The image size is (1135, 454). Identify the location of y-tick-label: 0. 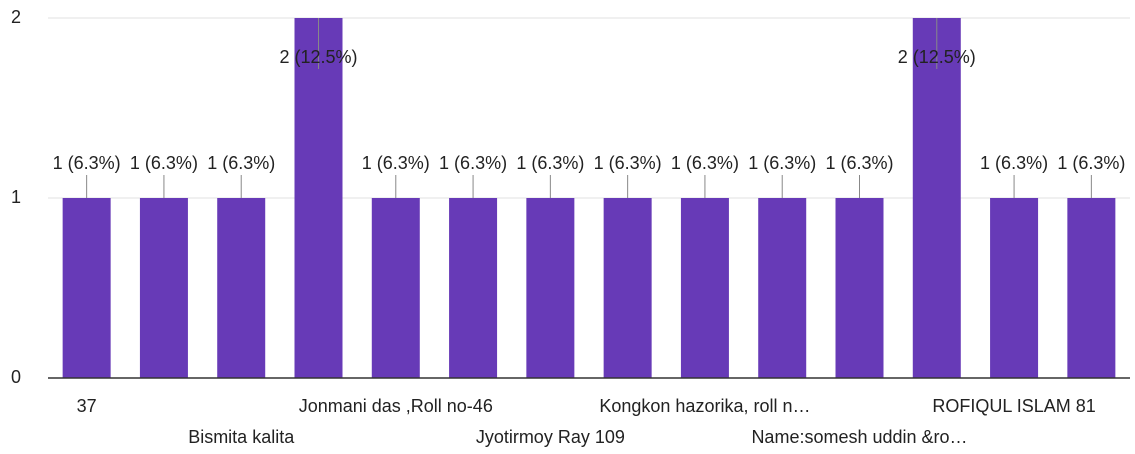
(16, 377).